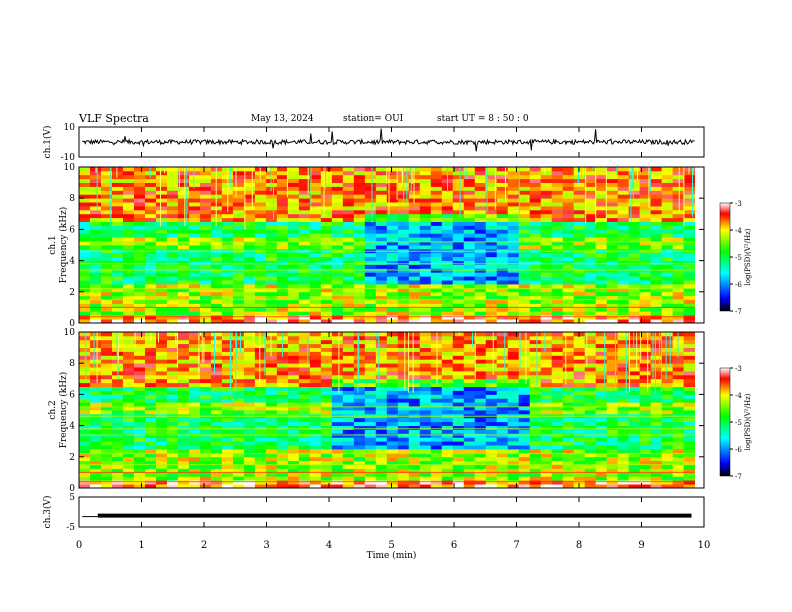 The image size is (792, 612). Describe the element at coordinates (63, 410) in the screenshot. I see `y-axis-label-line2: Frequency (kHz)` at that location.